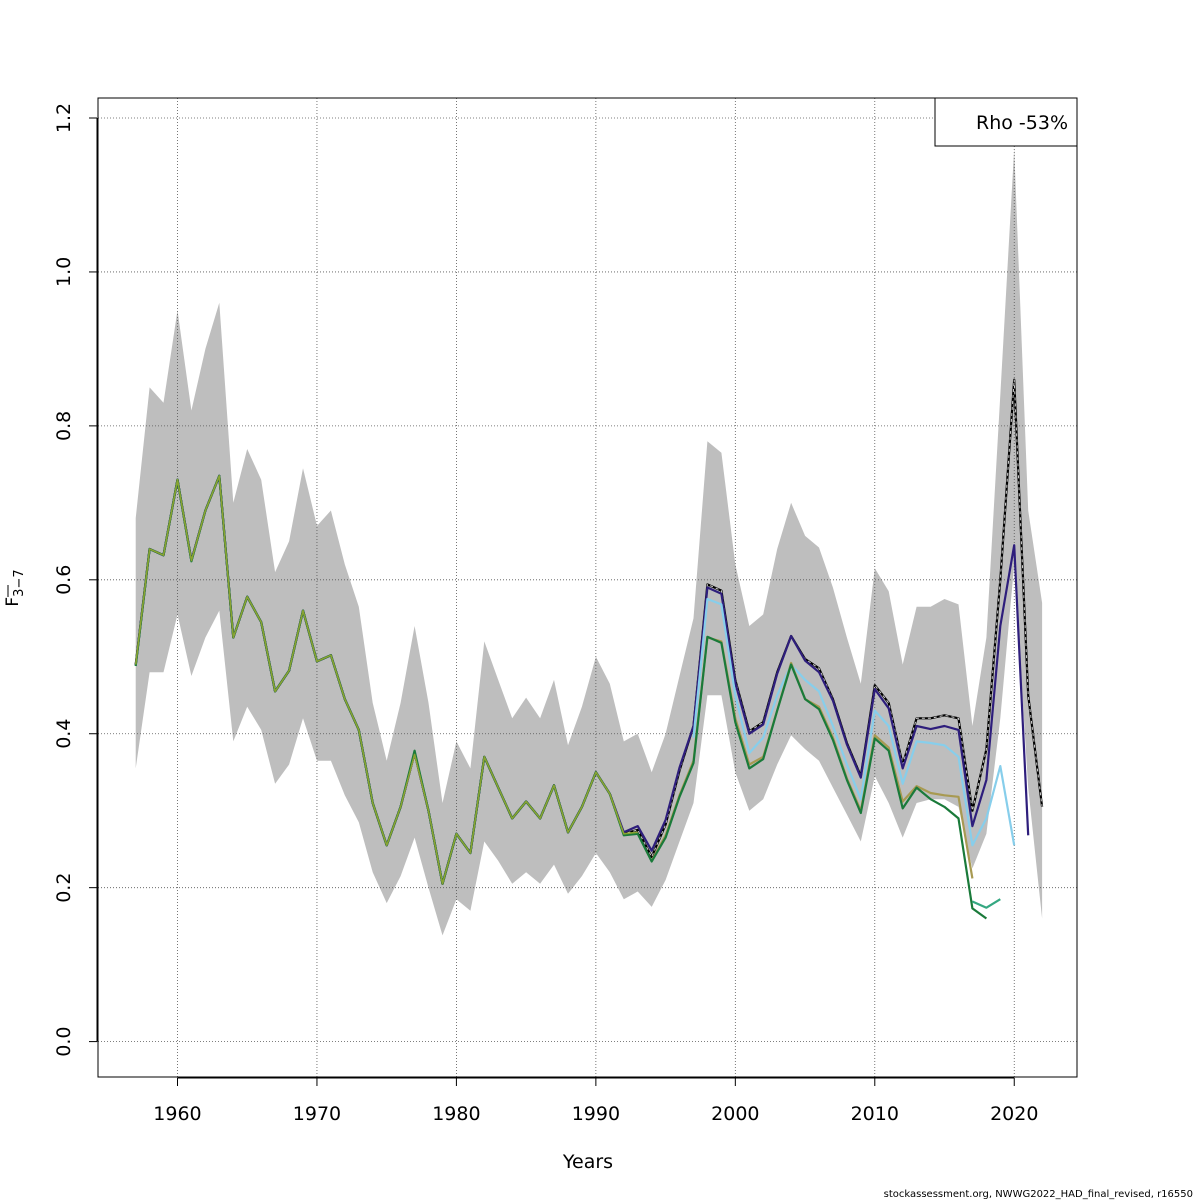  What do you see at coordinates (64, 272) in the screenshot?
I see `y-tick-label: 1.0` at bounding box center [64, 272].